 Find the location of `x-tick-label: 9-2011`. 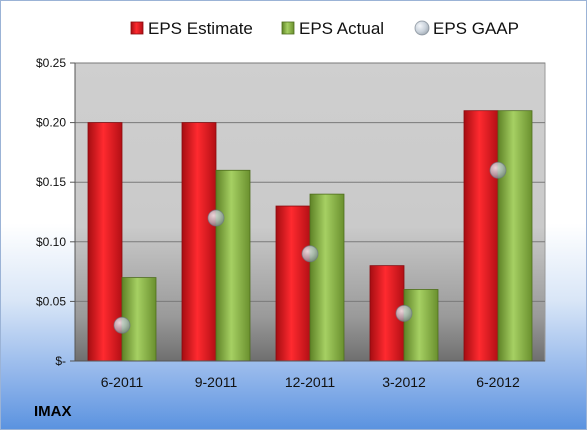

x-tick-label: 9-2011 is located at coordinates (216, 382).